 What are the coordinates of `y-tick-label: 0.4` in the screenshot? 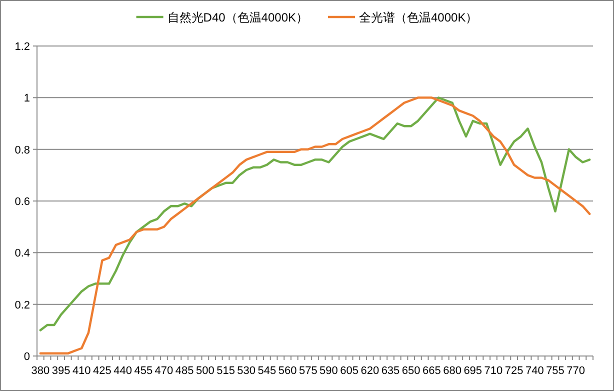 It's located at (22, 254).